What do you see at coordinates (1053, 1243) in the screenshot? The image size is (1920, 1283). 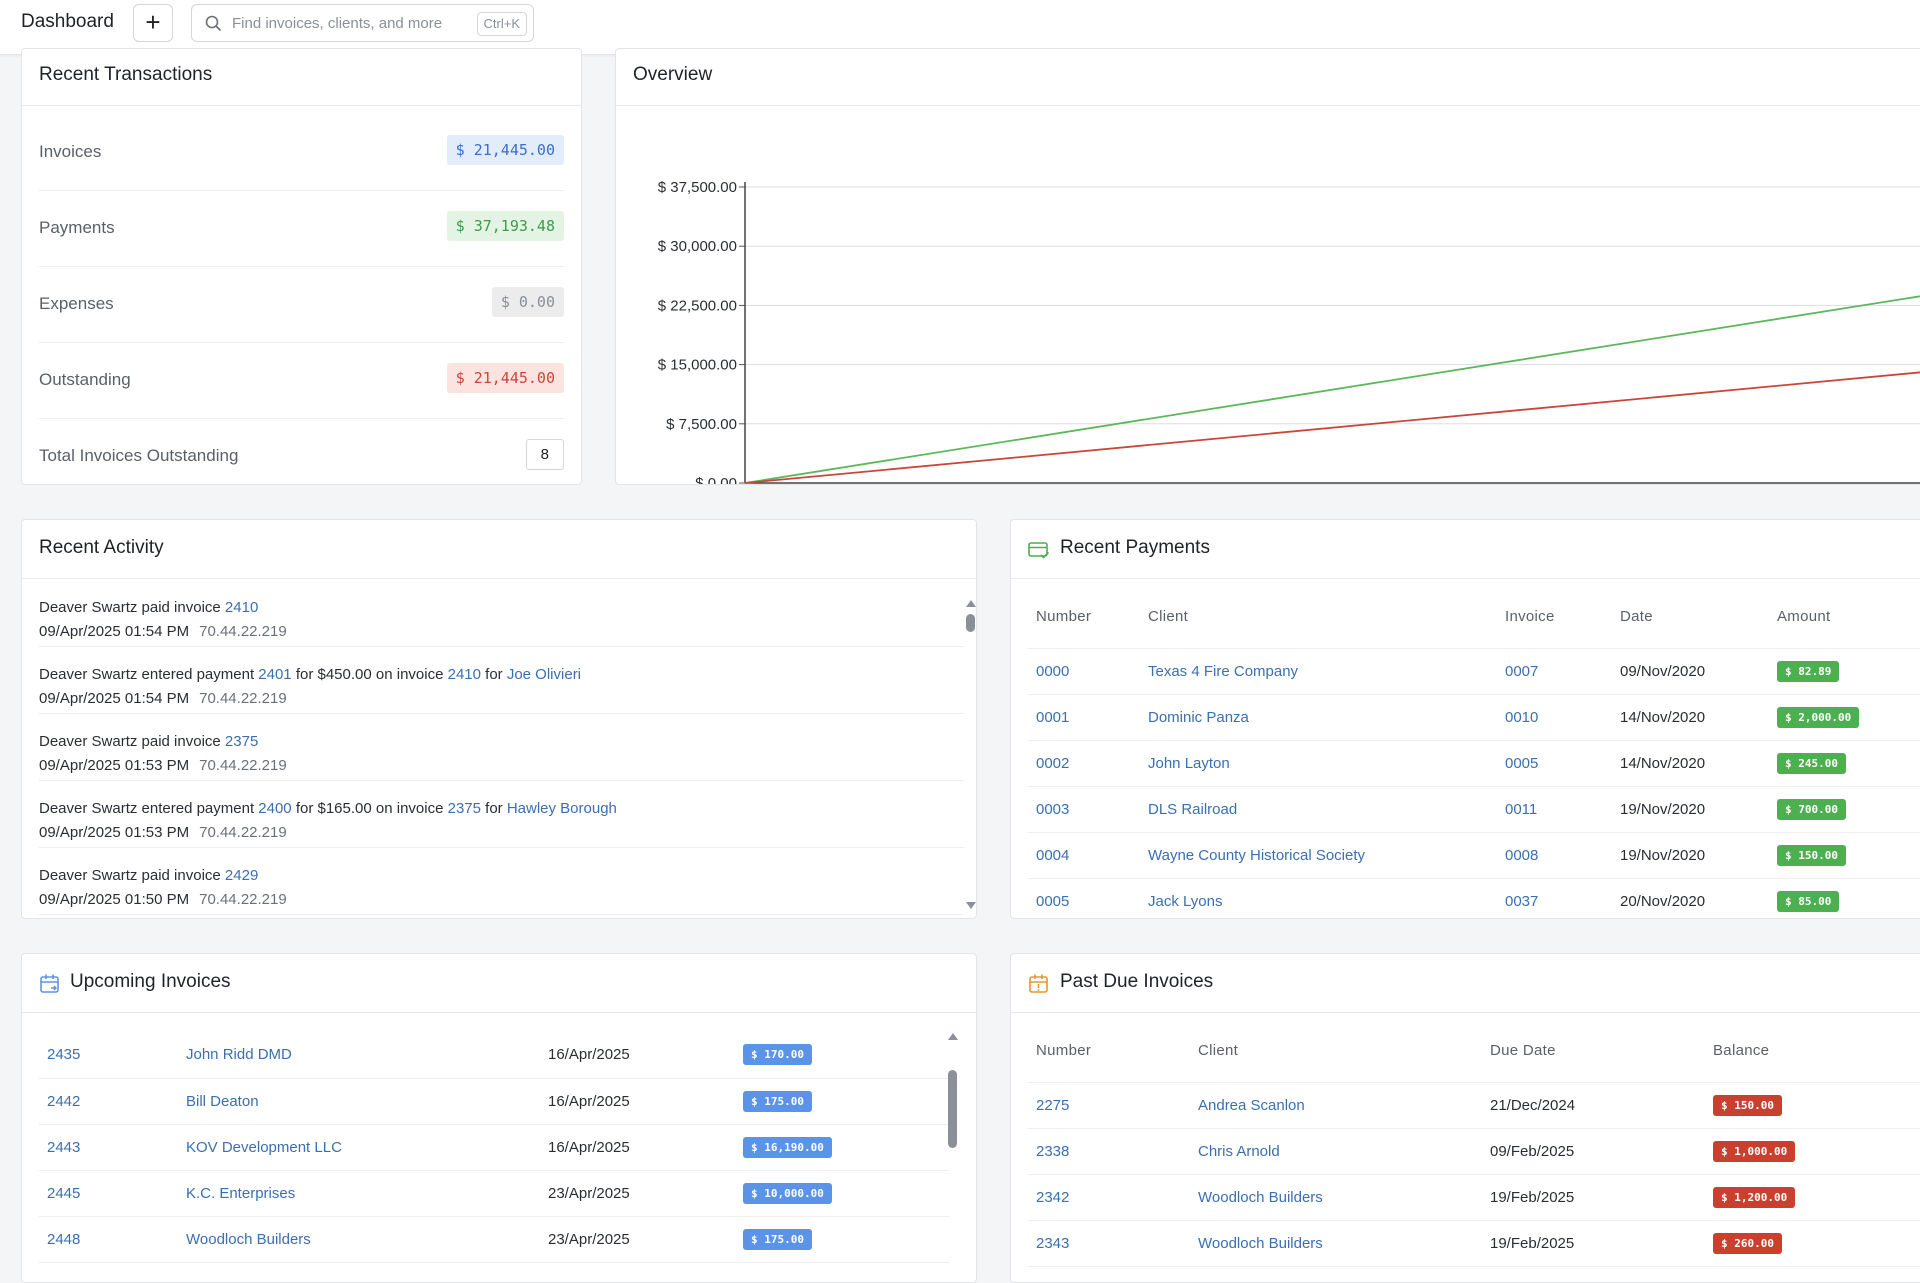 I see `invoice-number-link: 2343` at bounding box center [1053, 1243].